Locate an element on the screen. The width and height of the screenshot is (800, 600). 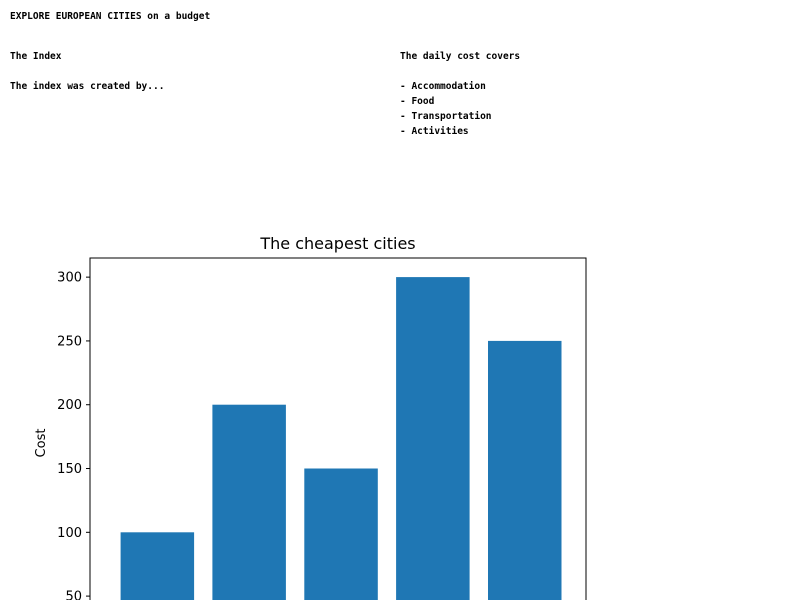
y-tick-label: 300 is located at coordinates (69, 278).